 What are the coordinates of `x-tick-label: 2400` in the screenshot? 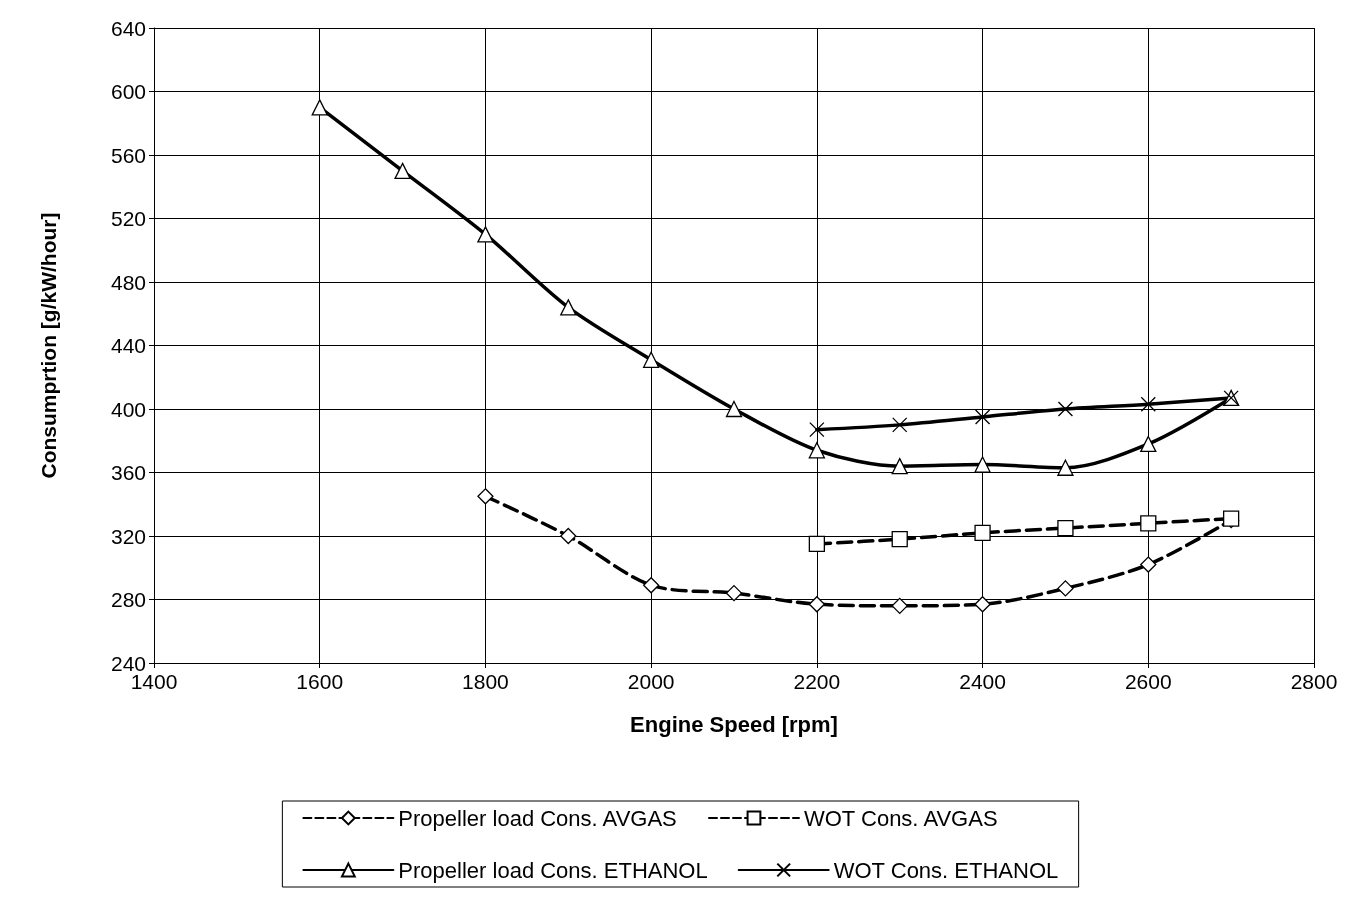 It's located at (982, 681).